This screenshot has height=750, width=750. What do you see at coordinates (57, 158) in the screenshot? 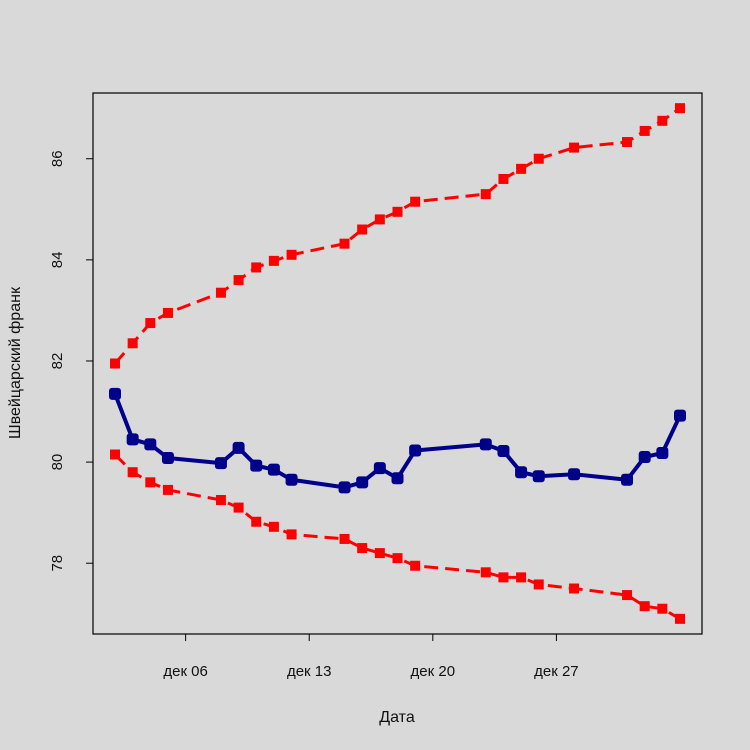
I see `y-tick-label: 86` at bounding box center [57, 158].